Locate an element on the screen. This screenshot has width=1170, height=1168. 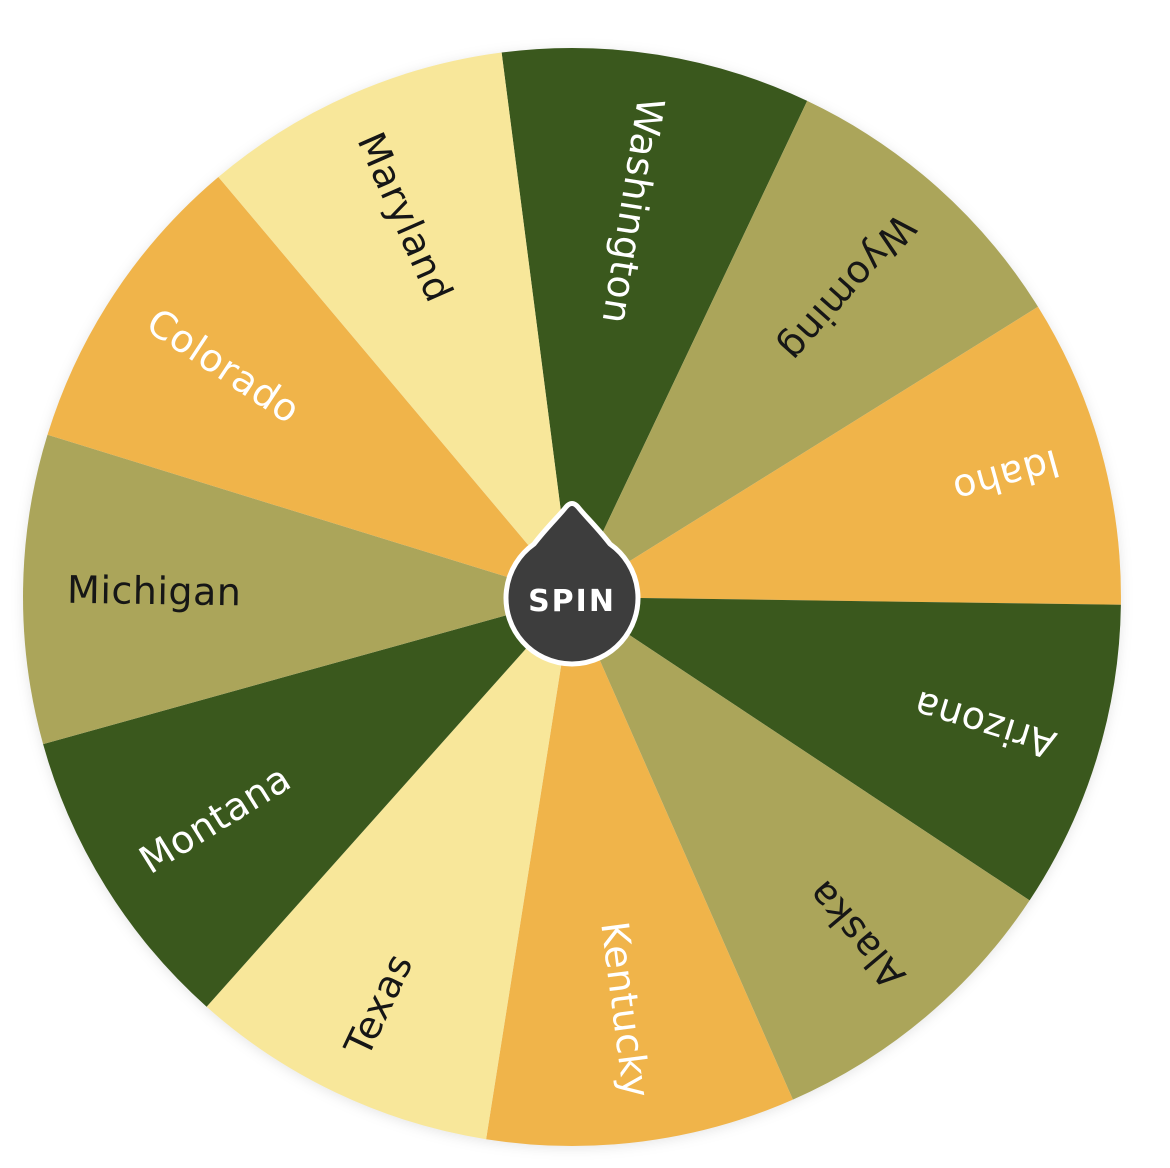
wheel-segment-texas: Texas is located at coordinates (389, 868).